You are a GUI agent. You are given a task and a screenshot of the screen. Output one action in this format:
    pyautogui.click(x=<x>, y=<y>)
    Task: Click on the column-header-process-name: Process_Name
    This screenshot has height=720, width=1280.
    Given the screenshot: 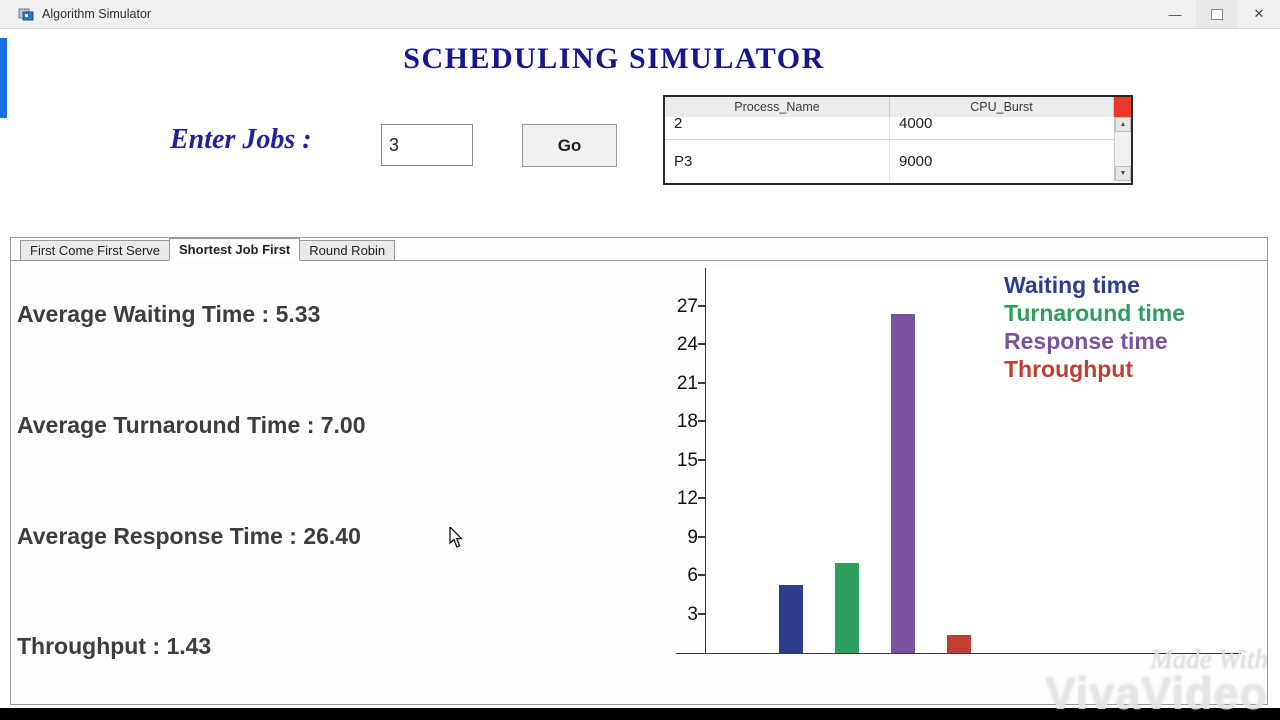 What is the action you would take?
    pyautogui.click(x=777, y=107)
    